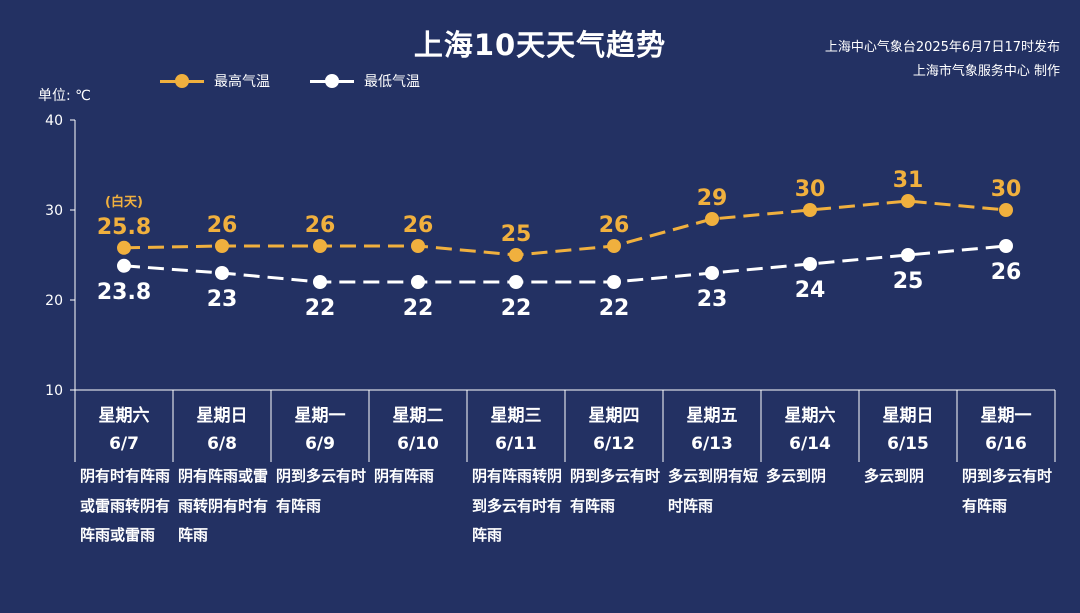 This screenshot has height=613, width=1080. Describe the element at coordinates (418, 416) in the screenshot. I see `weekday-label: 星期二` at that location.